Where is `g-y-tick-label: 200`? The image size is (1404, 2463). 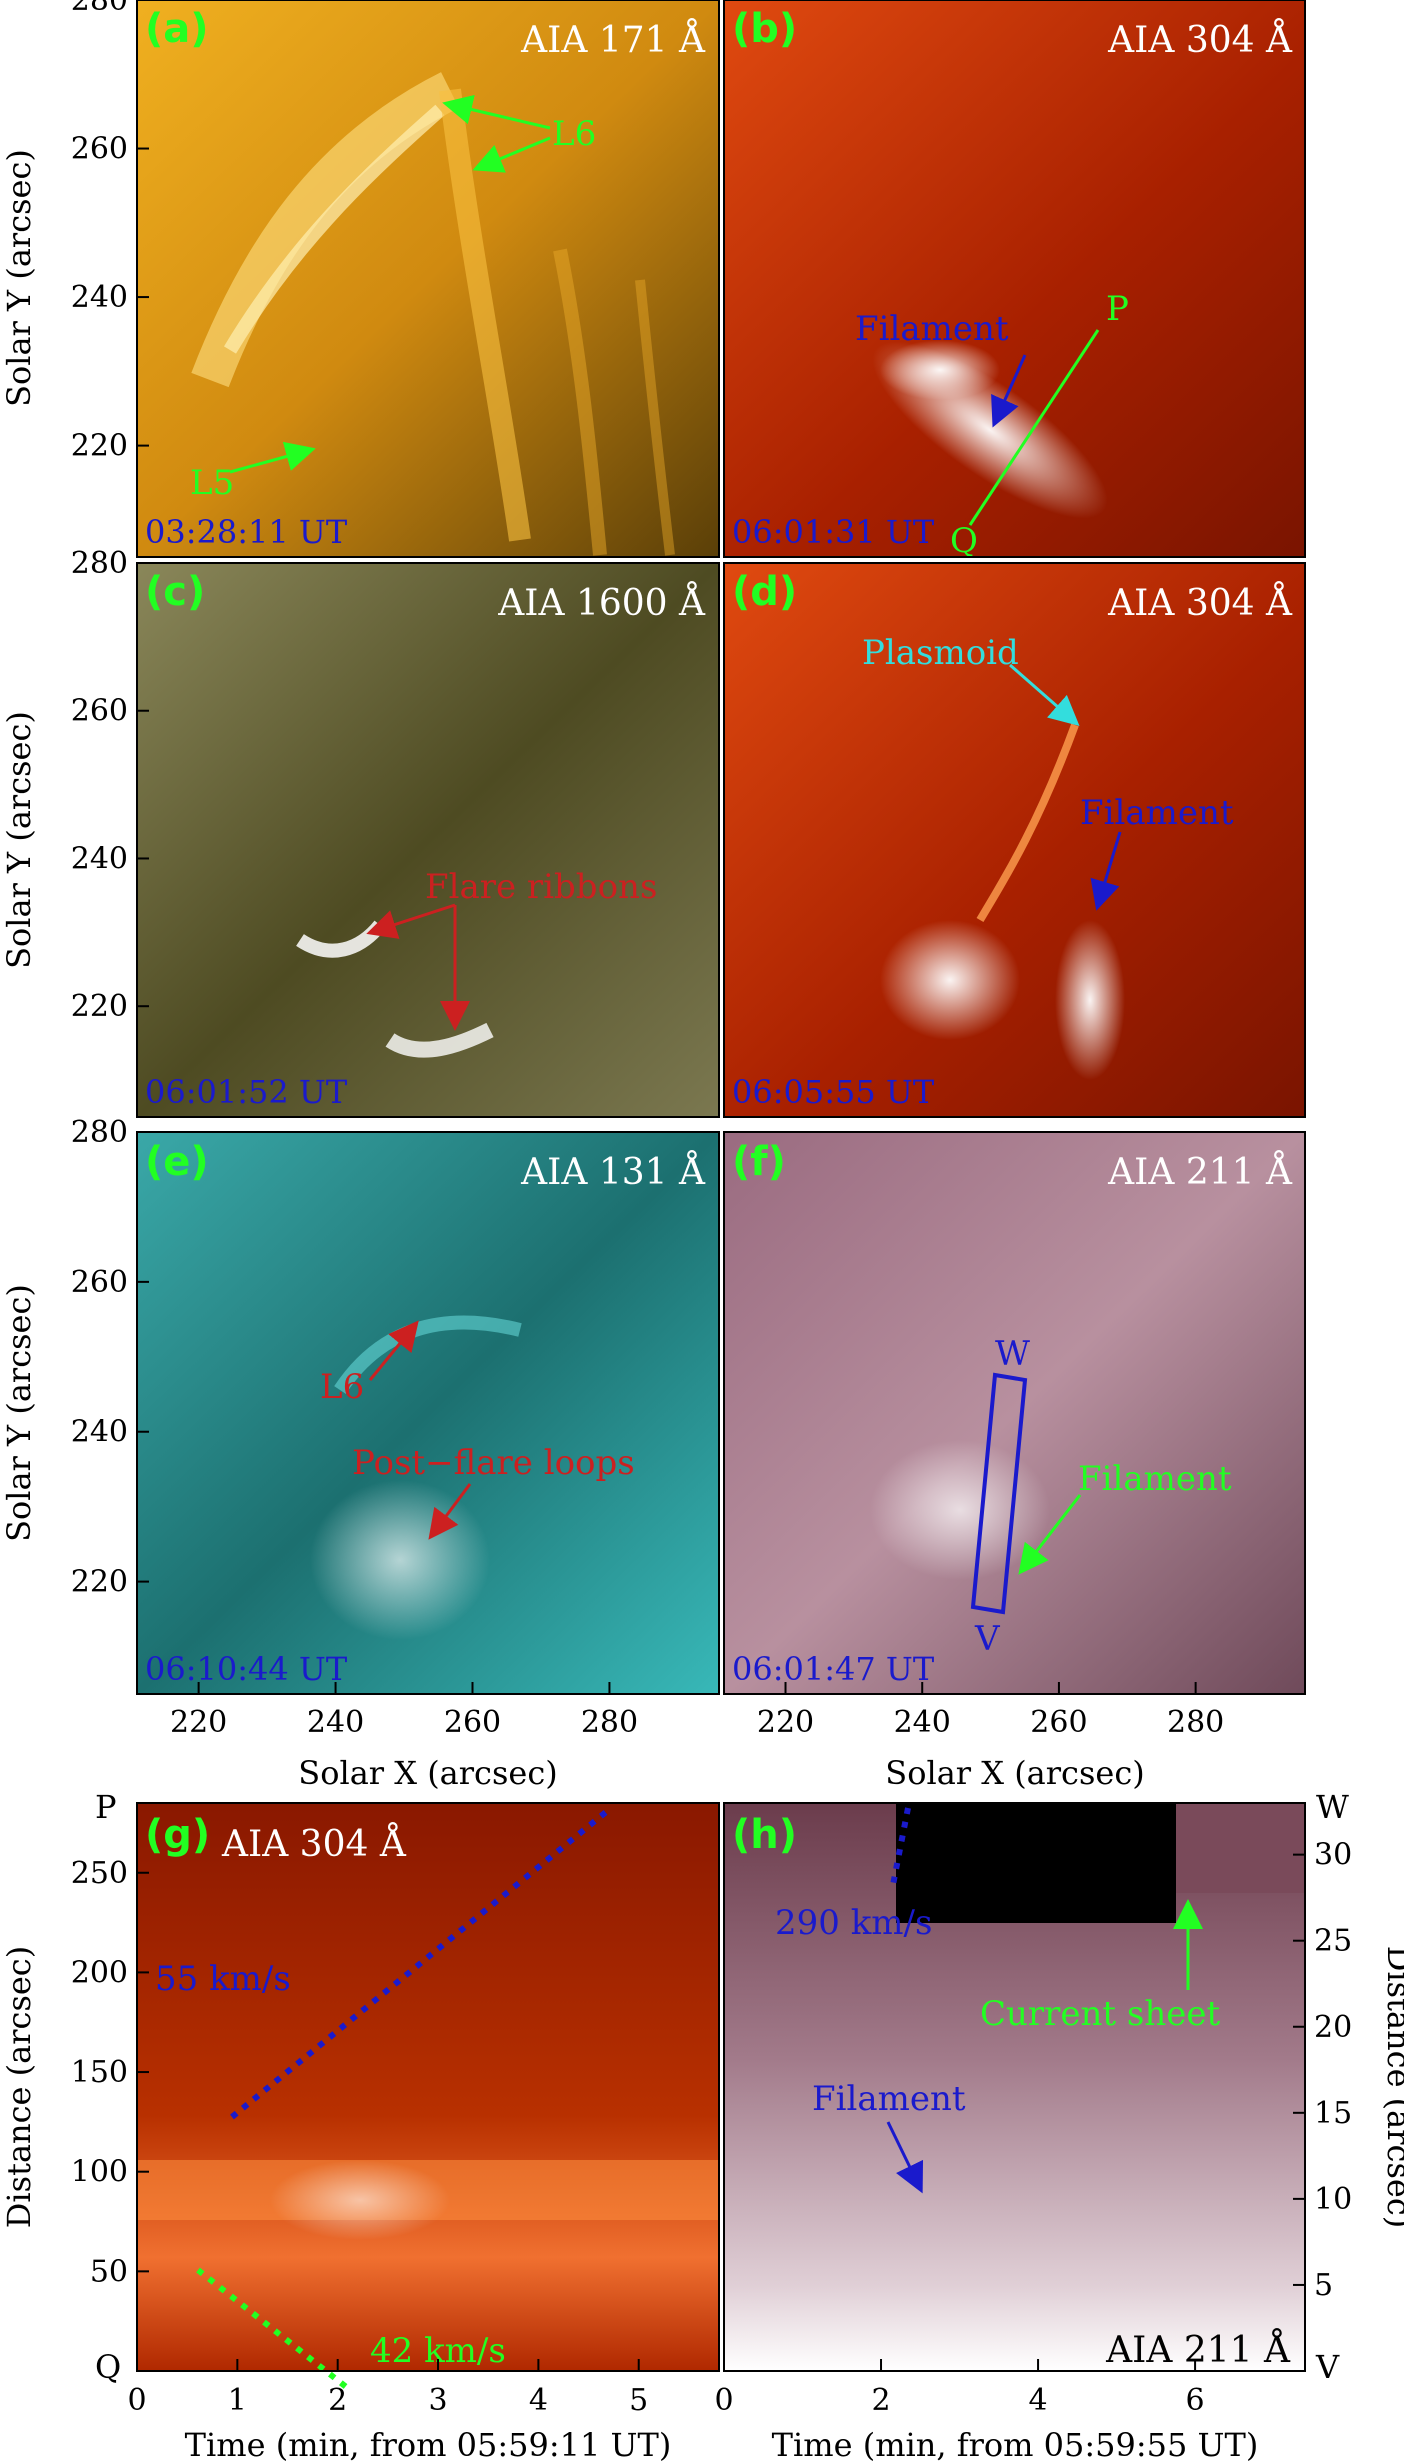
g-y-tick-label: 200 is located at coordinates (99, 1972).